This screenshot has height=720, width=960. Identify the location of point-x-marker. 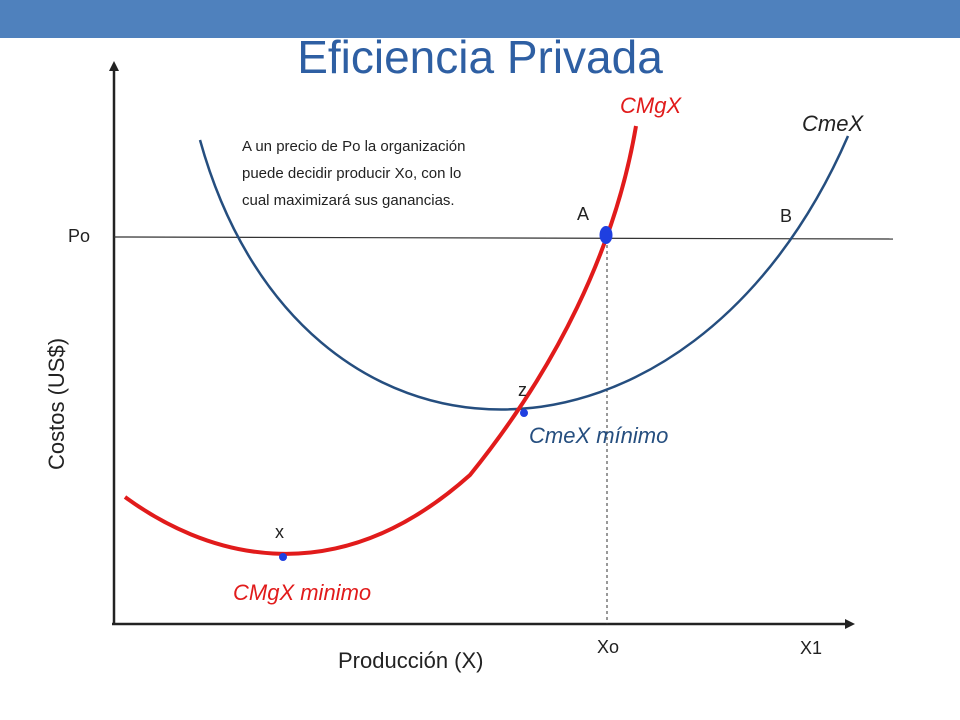
(283, 557).